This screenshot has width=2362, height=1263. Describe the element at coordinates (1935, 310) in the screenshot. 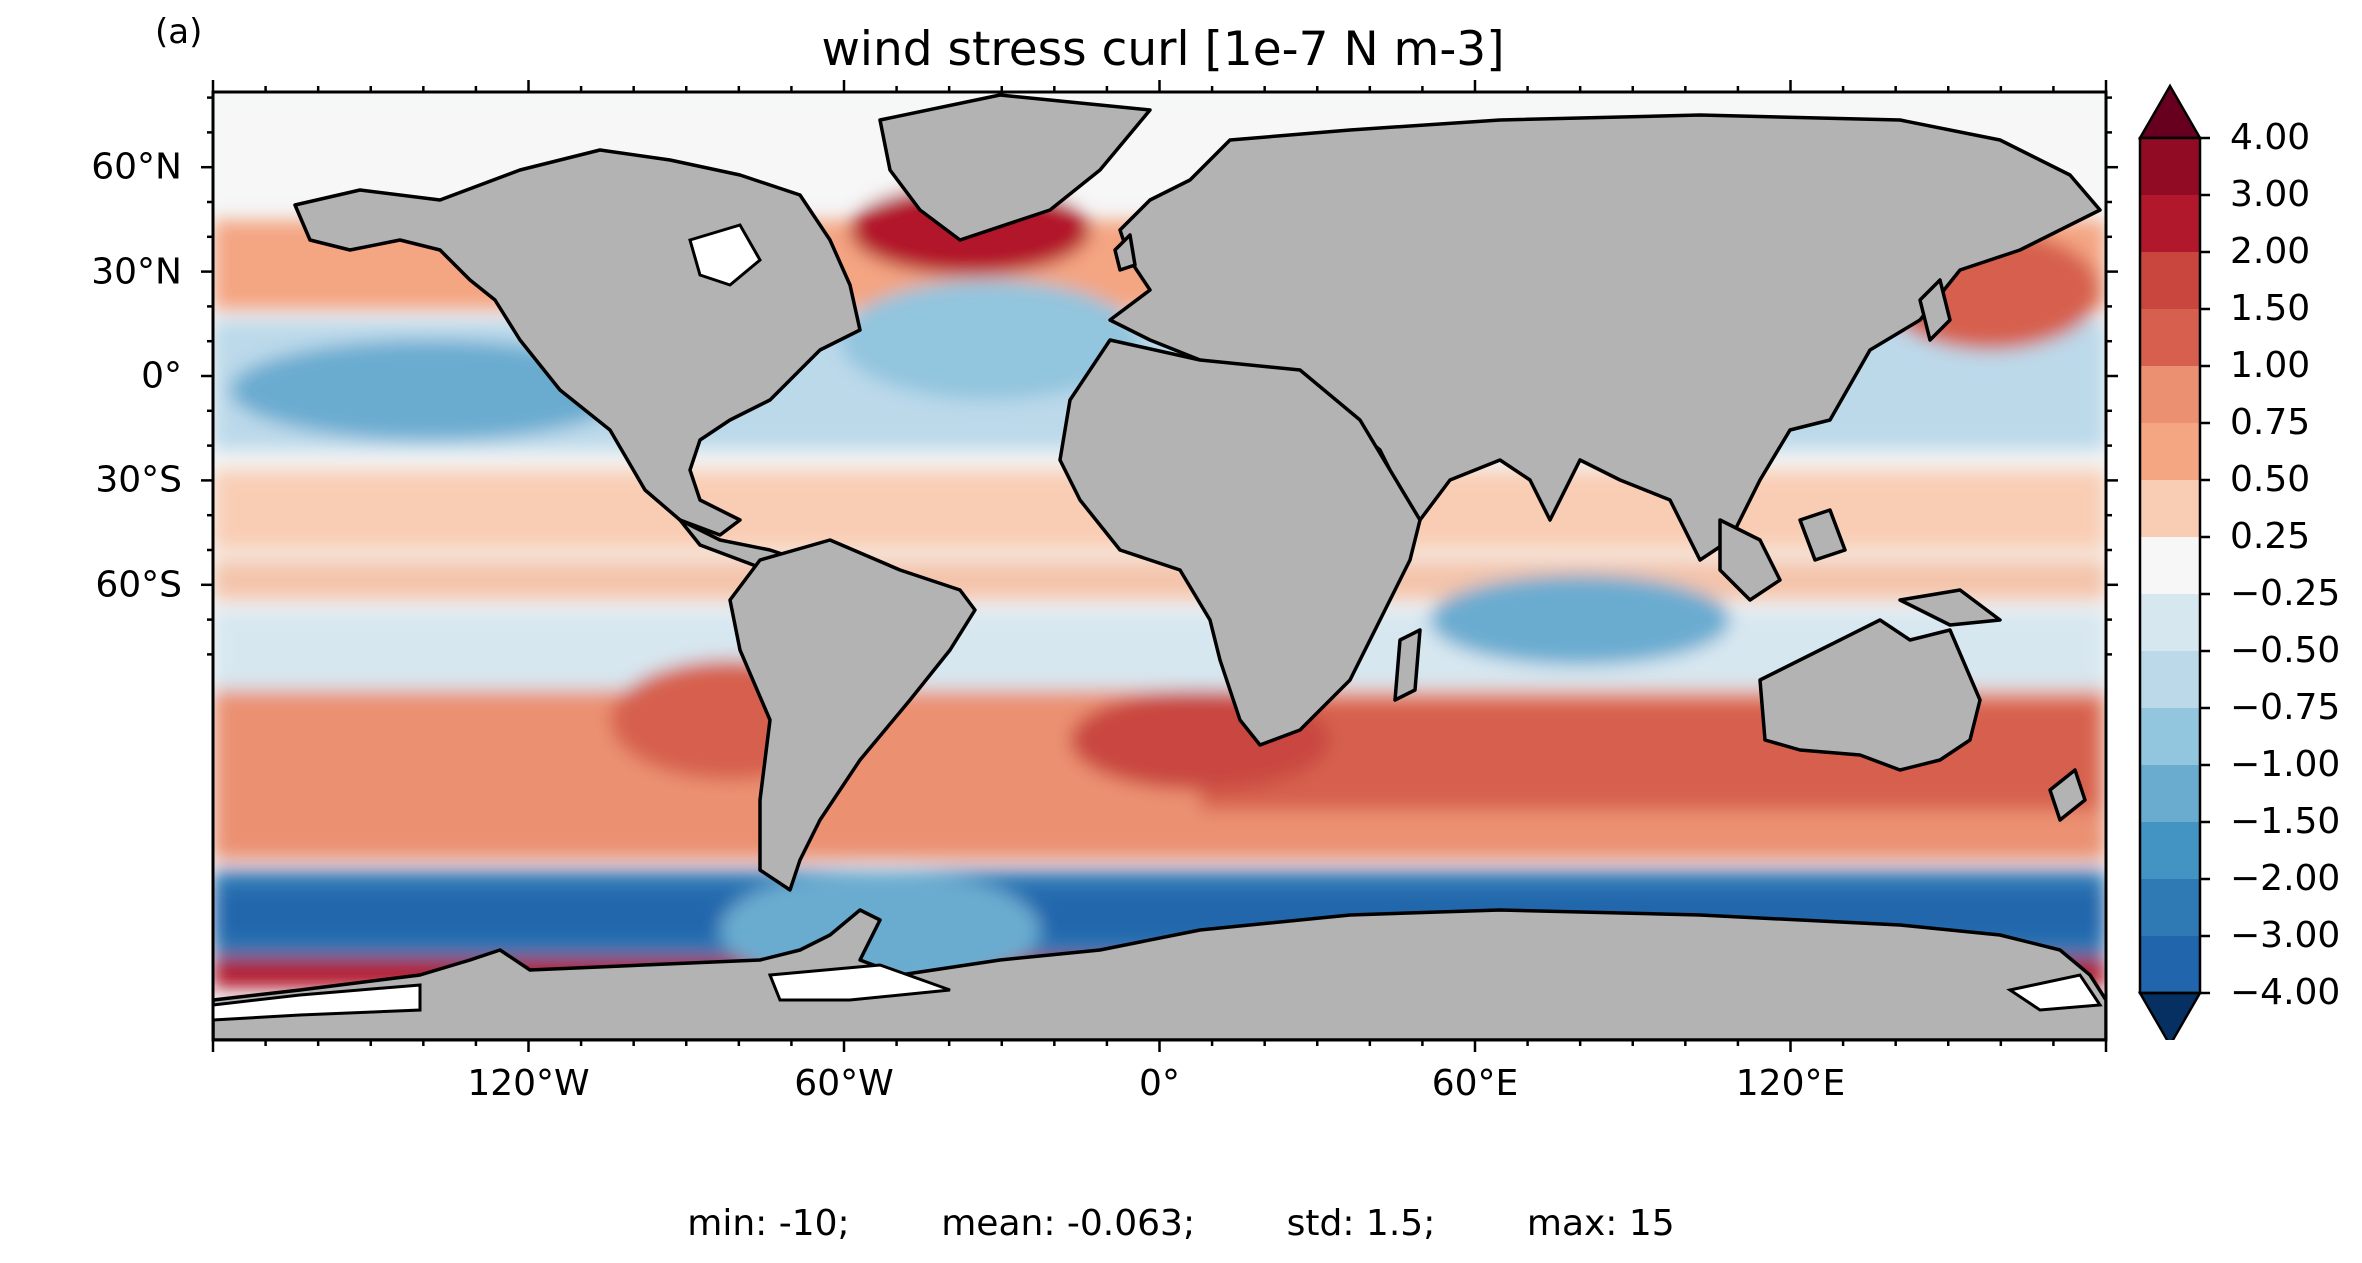

I see `land-japan` at that location.